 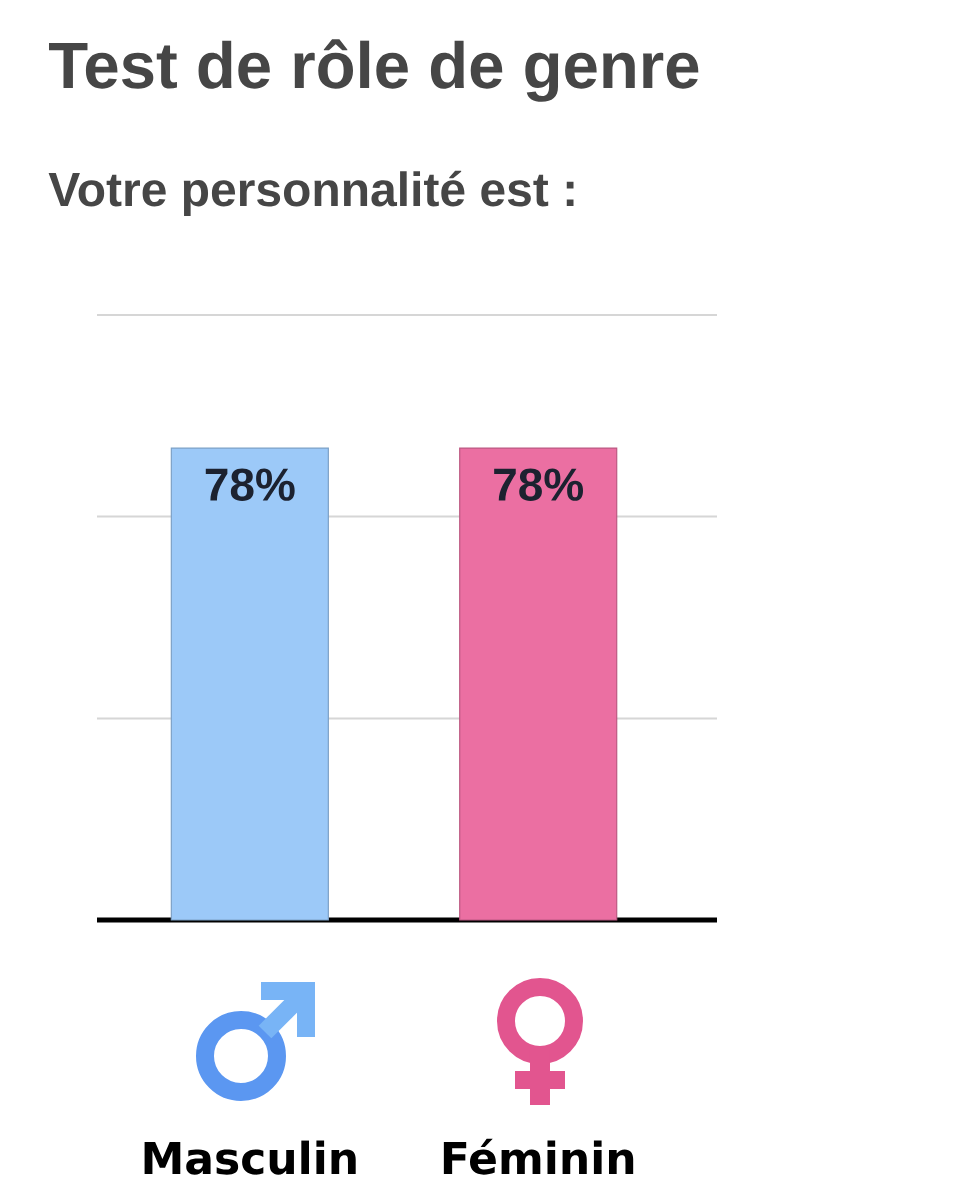 I want to click on chart-subtitle: Votre personnalité est :, so click(x=311, y=193).